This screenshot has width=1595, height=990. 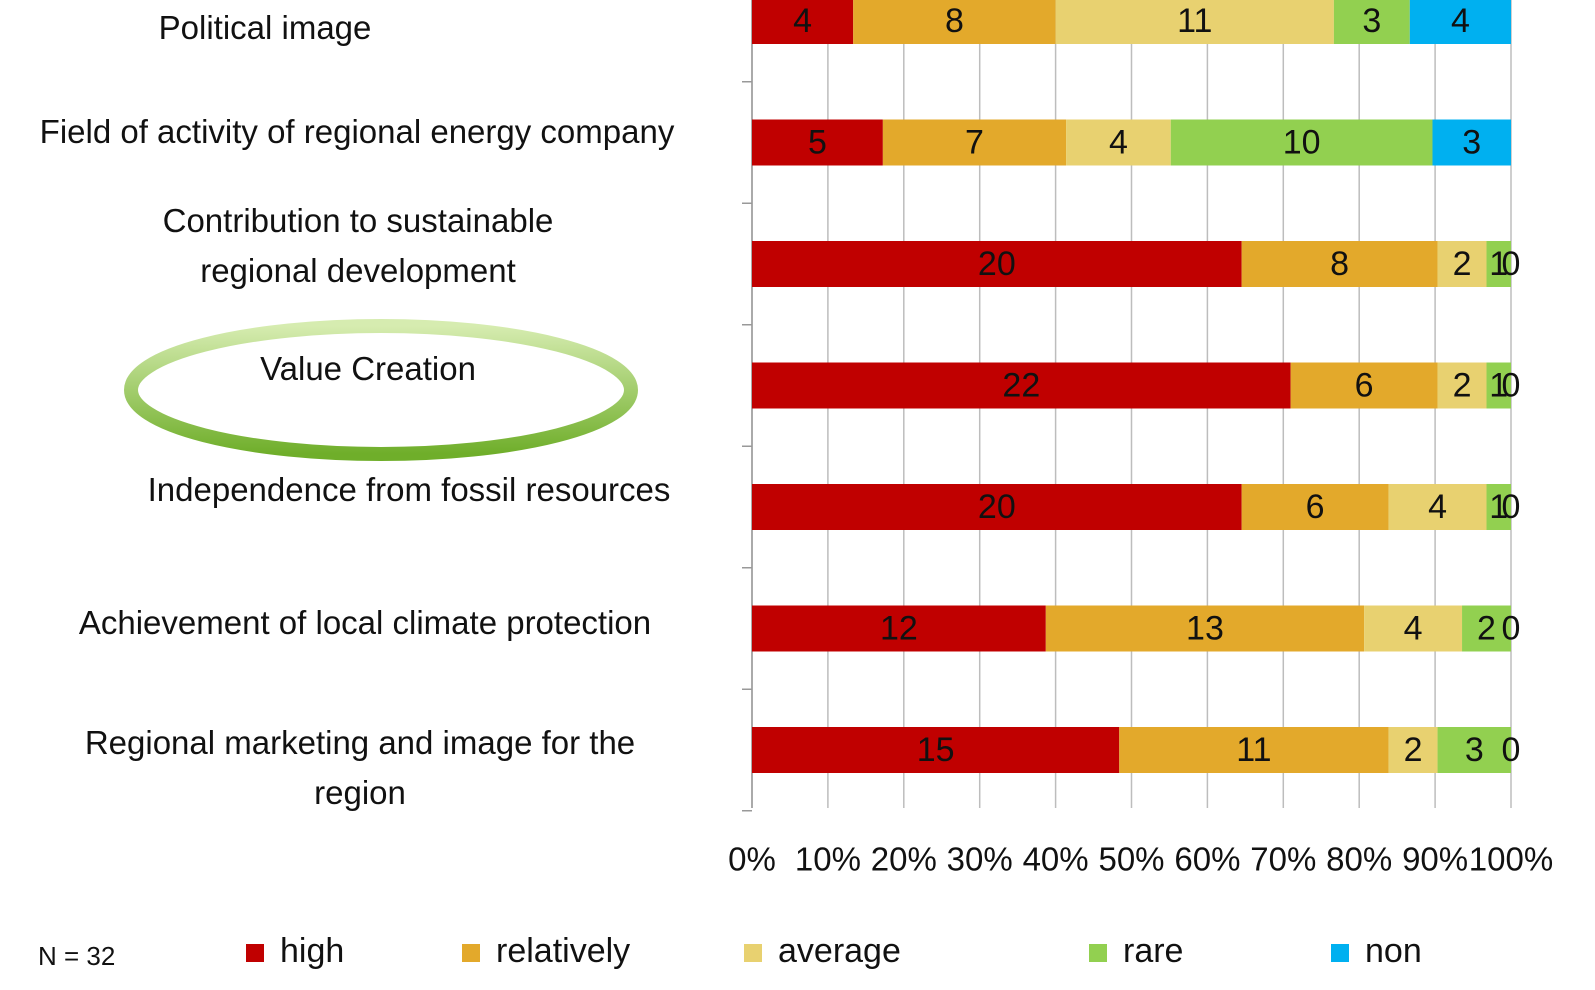 What do you see at coordinates (365, 622) in the screenshot?
I see `category-label: Achievement of local climate protection` at bounding box center [365, 622].